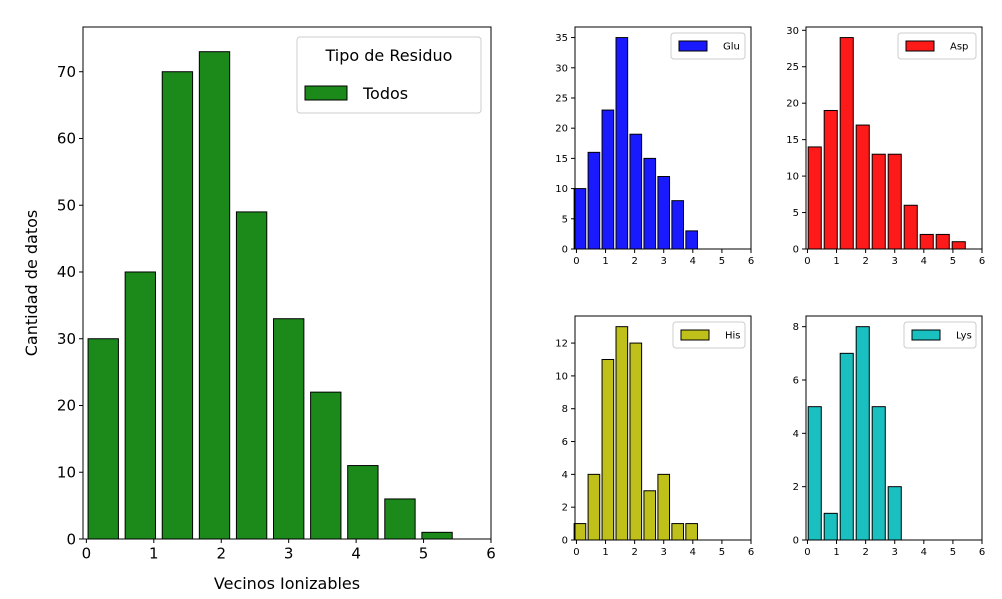 The width and height of the screenshot is (1002, 599). I want to click on x-tick-label-his-2: 2, so click(634, 552).